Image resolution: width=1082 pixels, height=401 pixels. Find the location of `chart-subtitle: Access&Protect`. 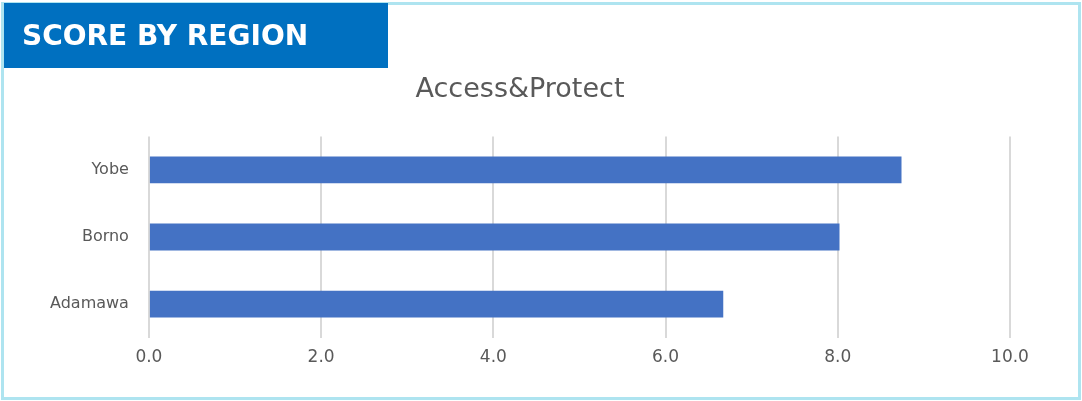

chart-subtitle: Access&Protect is located at coordinates (520, 88).